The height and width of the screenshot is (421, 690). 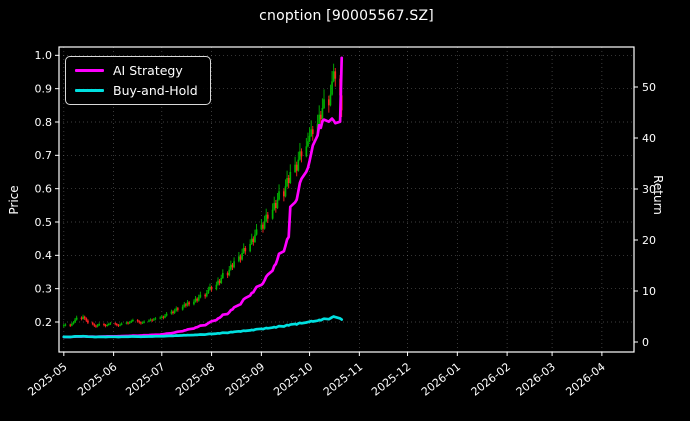 What do you see at coordinates (44, 222) in the screenshot?
I see `y-tick-label-left: 0.5` at bounding box center [44, 222].